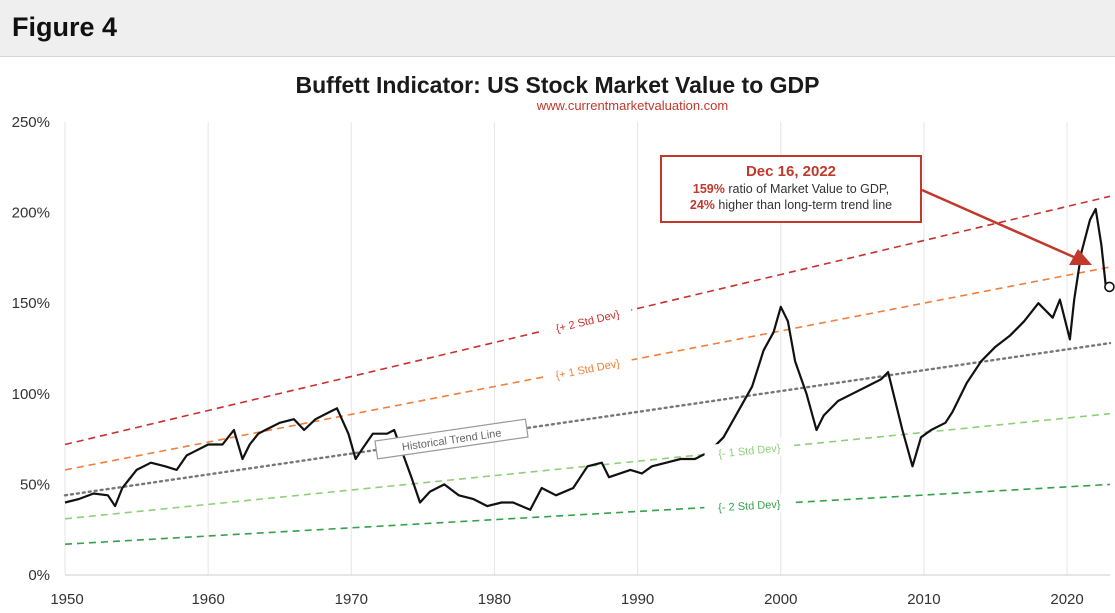  Describe the element at coordinates (31, 394) in the screenshot. I see `y-tick-label: 100%` at that location.